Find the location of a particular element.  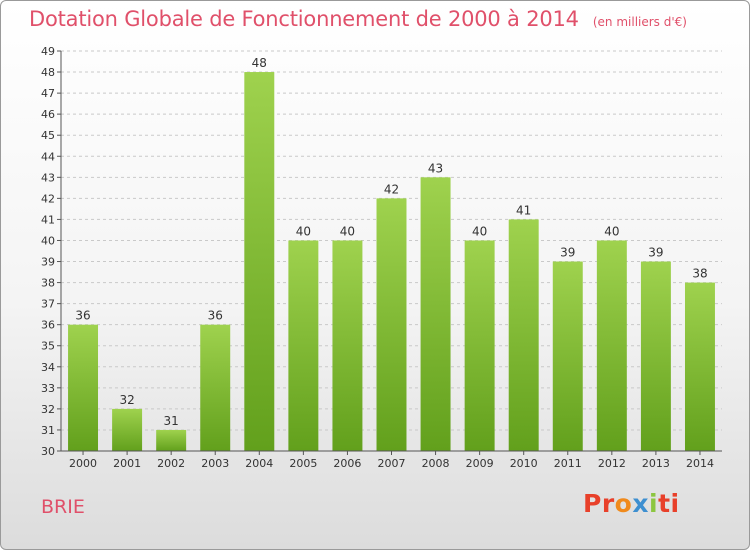

bar-2011 is located at coordinates (567, 356).